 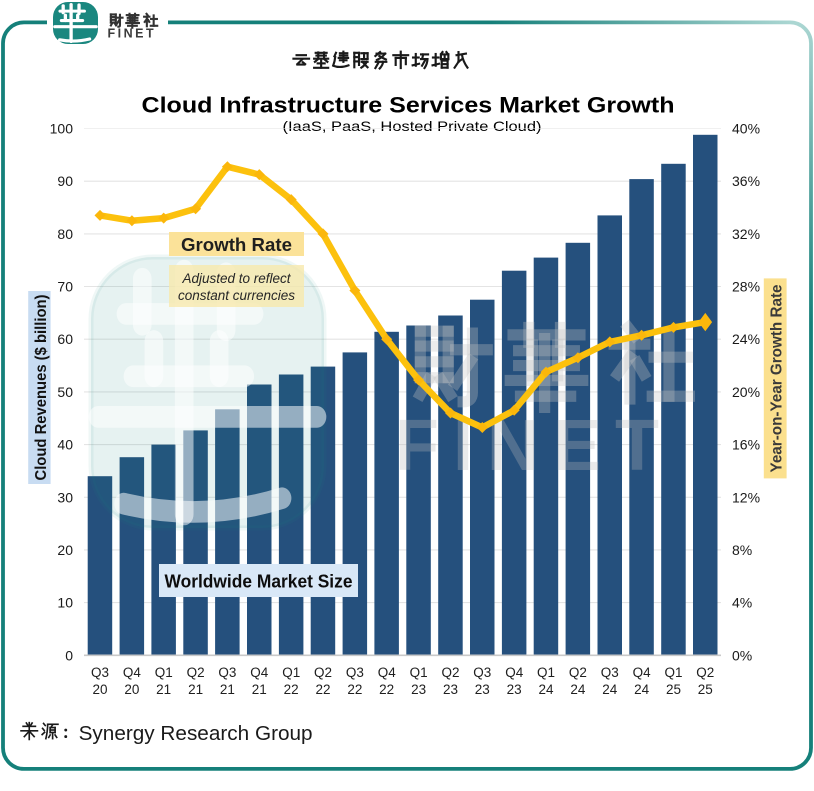 I want to click on svg-text: 16%, so click(x=746, y=445).